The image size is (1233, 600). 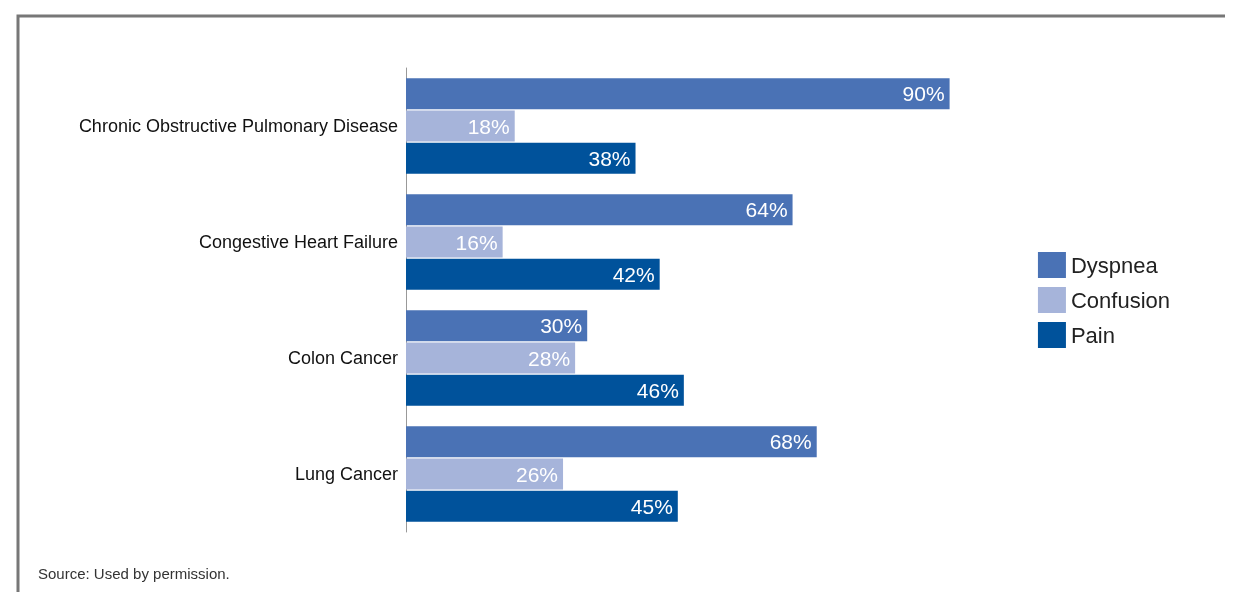 What do you see at coordinates (561, 326) in the screenshot?
I see `data-label: 30%` at bounding box center [561, 326].